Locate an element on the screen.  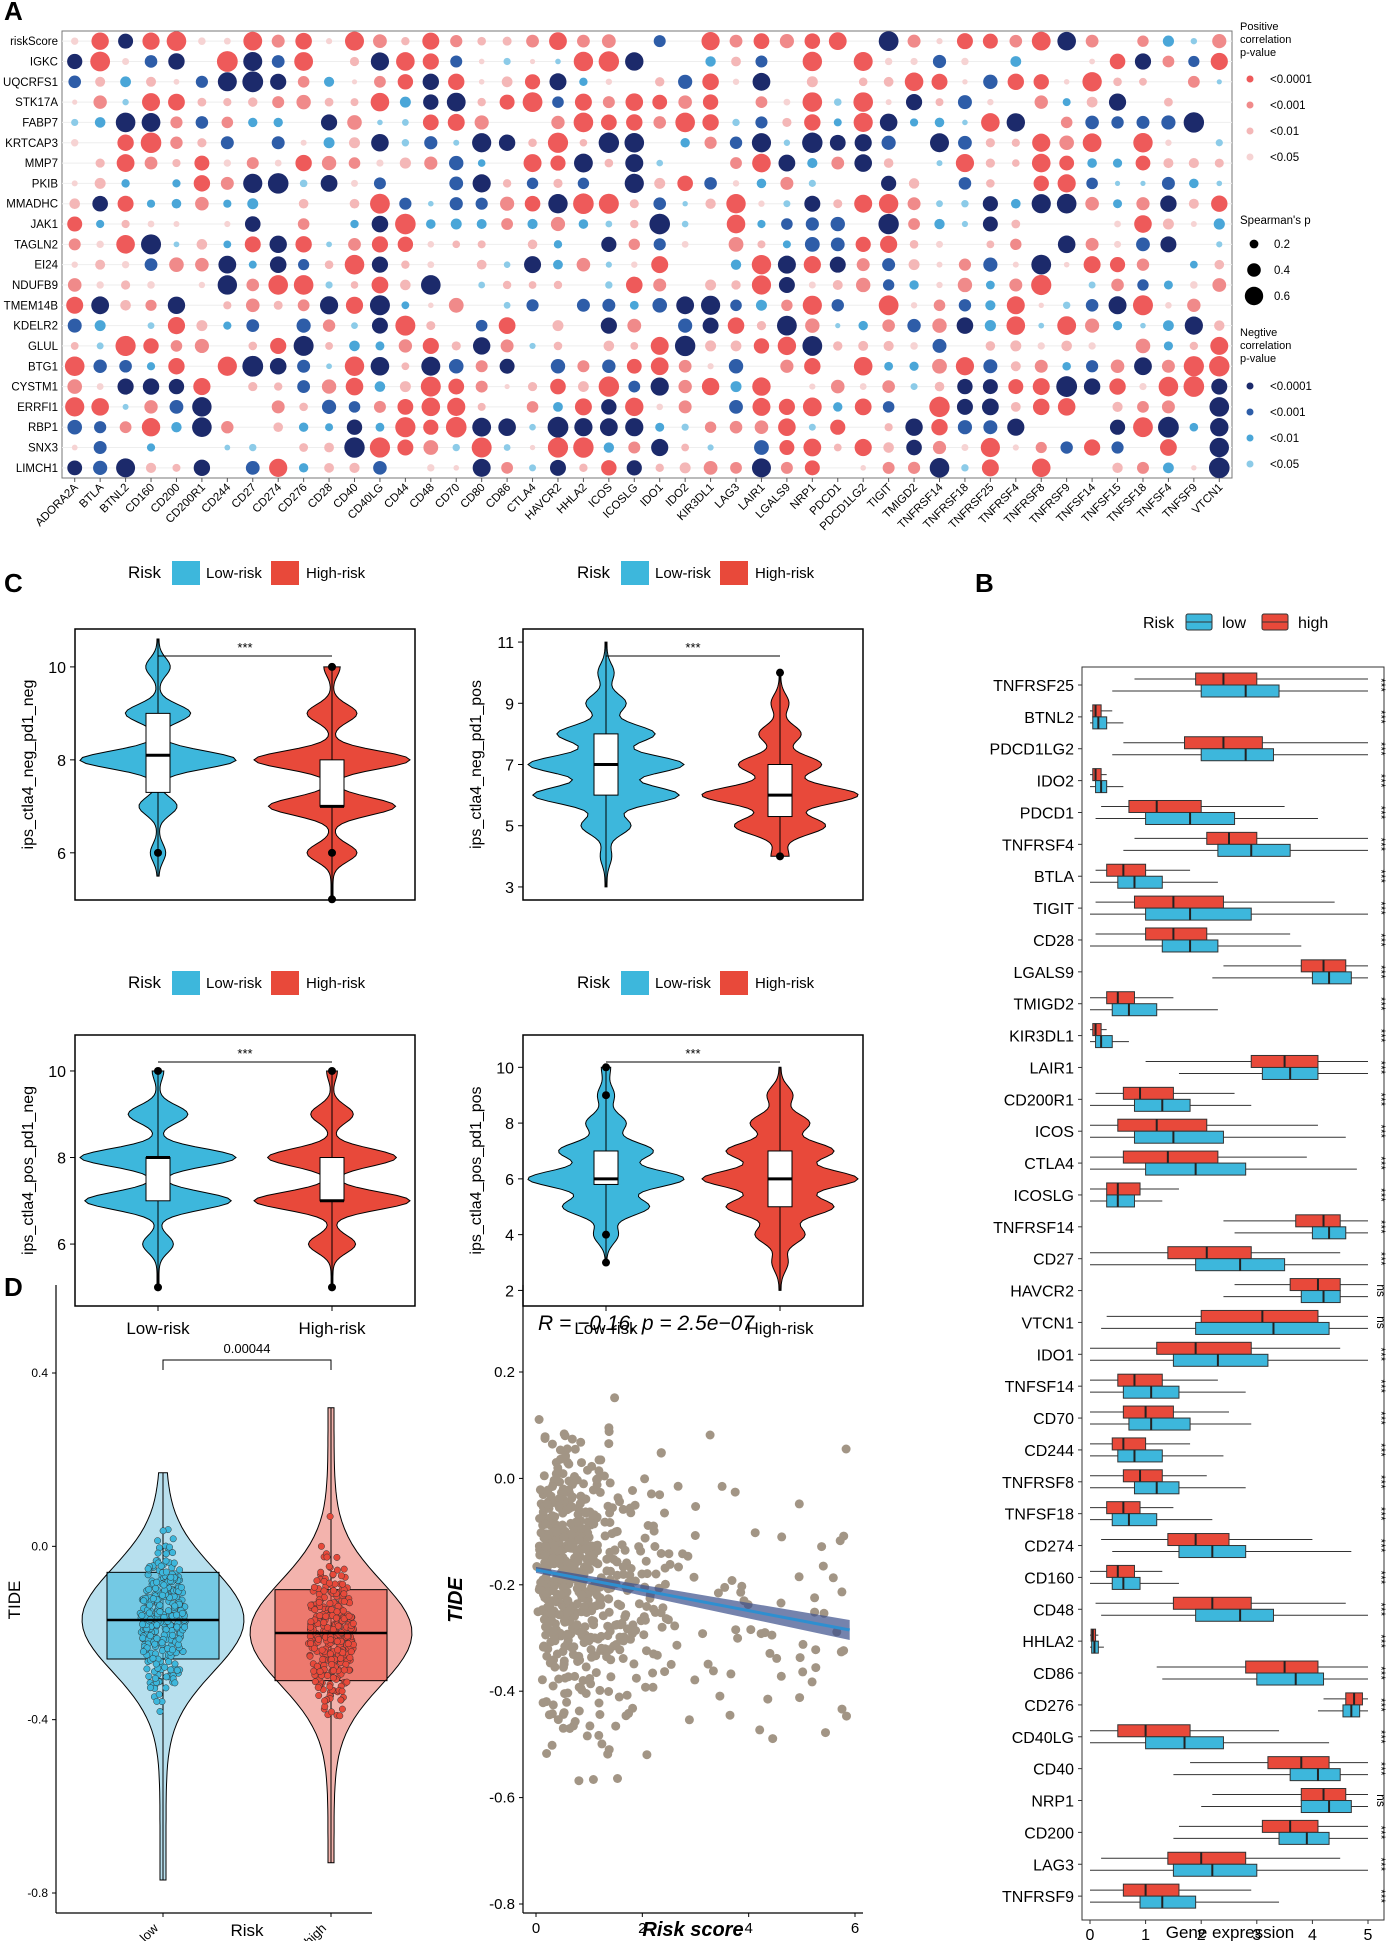
row-label: UQCRFS1 is located at coordinates (30, 83).